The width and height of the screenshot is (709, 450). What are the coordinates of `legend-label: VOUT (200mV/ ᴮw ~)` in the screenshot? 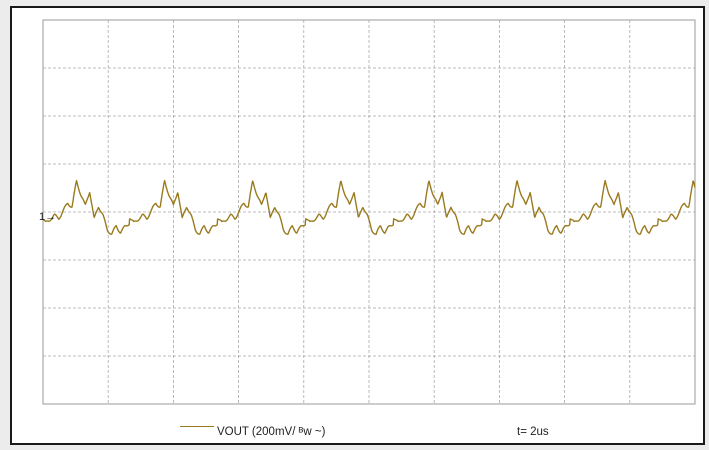 It's located at (271, 432).